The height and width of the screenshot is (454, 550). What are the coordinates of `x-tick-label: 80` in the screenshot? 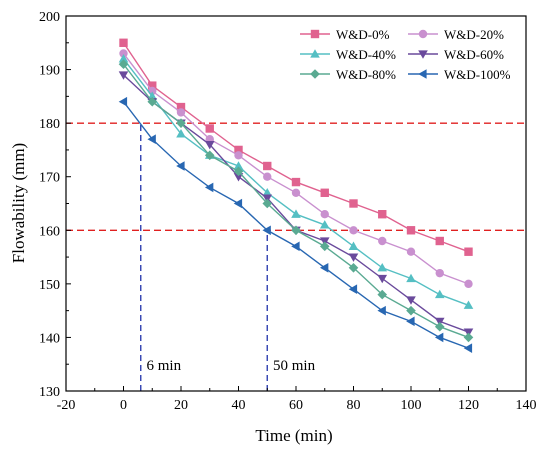 It's located at (354, 405).